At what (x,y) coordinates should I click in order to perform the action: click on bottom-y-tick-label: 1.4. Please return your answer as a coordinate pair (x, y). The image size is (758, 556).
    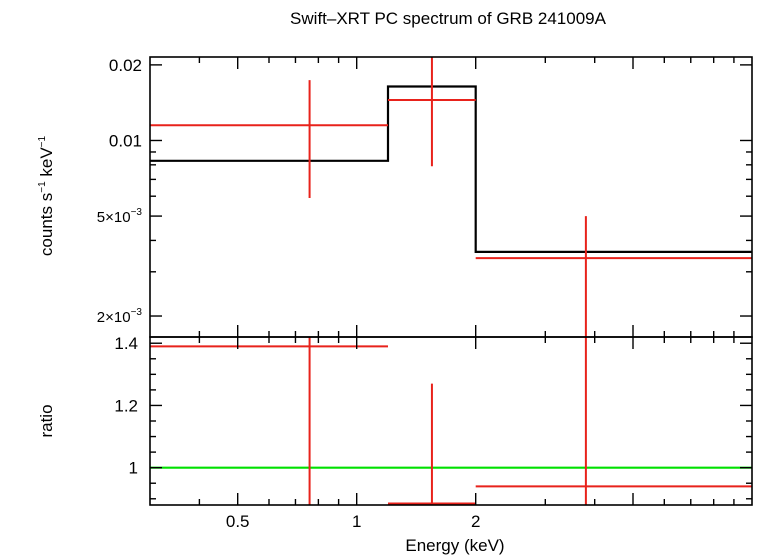
    Looking at the image, I should click on (126, 343).